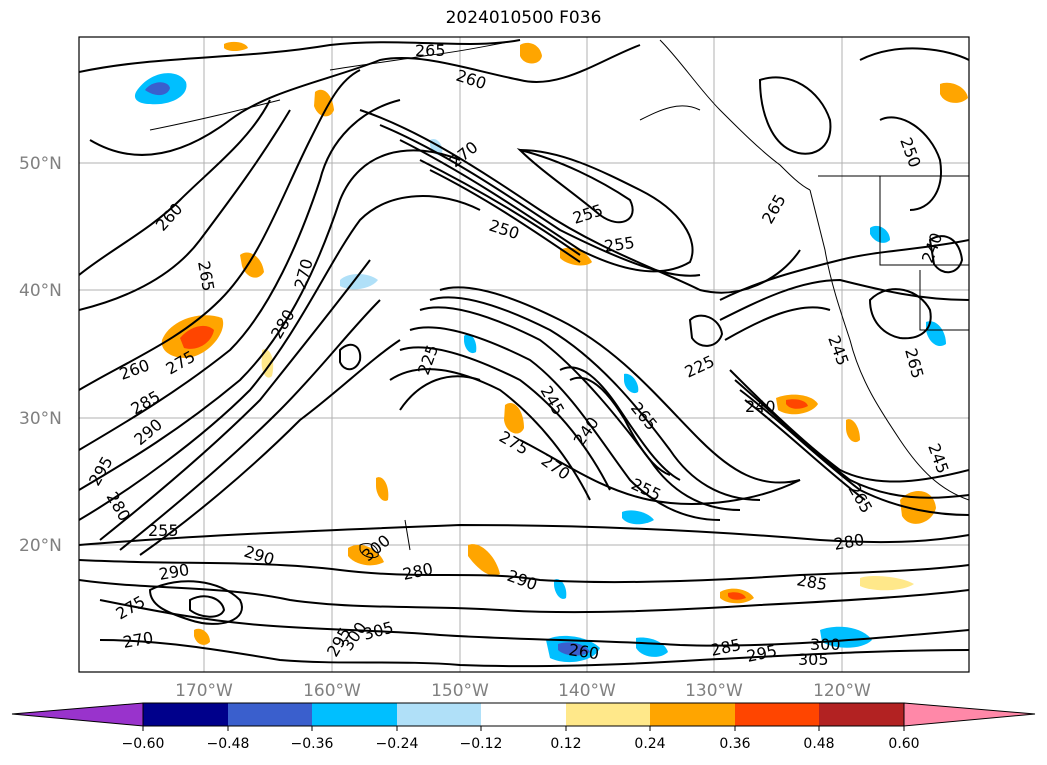  Describe the element at coordinates (460, 691) in the screenshot. I see `lon-label-150w: 150°W` at that location.